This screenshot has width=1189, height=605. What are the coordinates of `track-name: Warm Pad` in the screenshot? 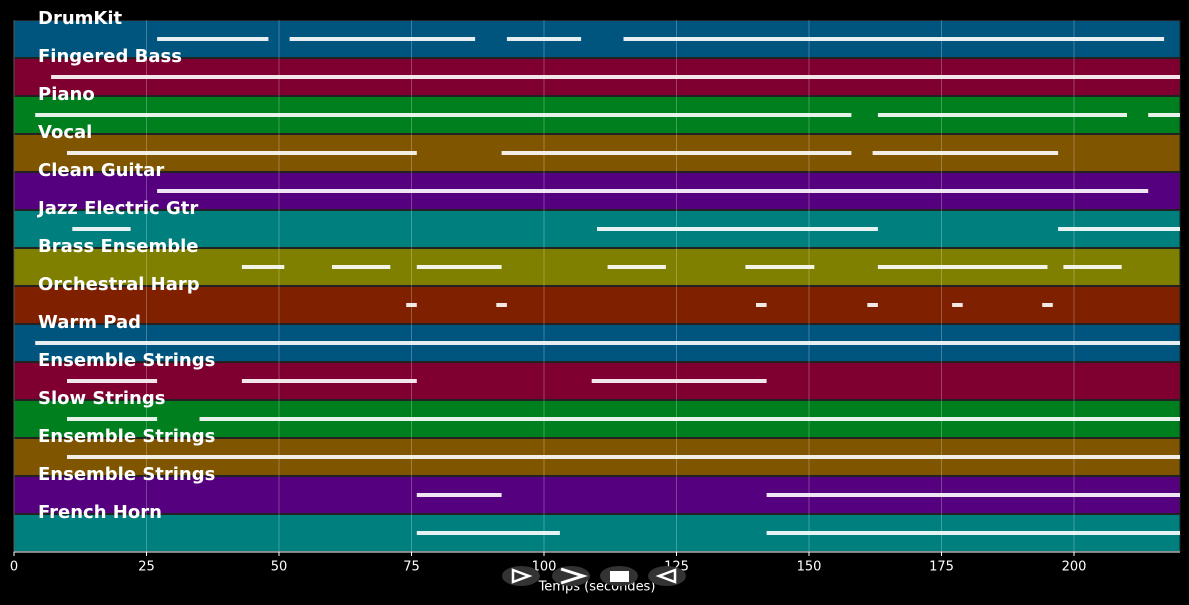 It's located at (89, 322).